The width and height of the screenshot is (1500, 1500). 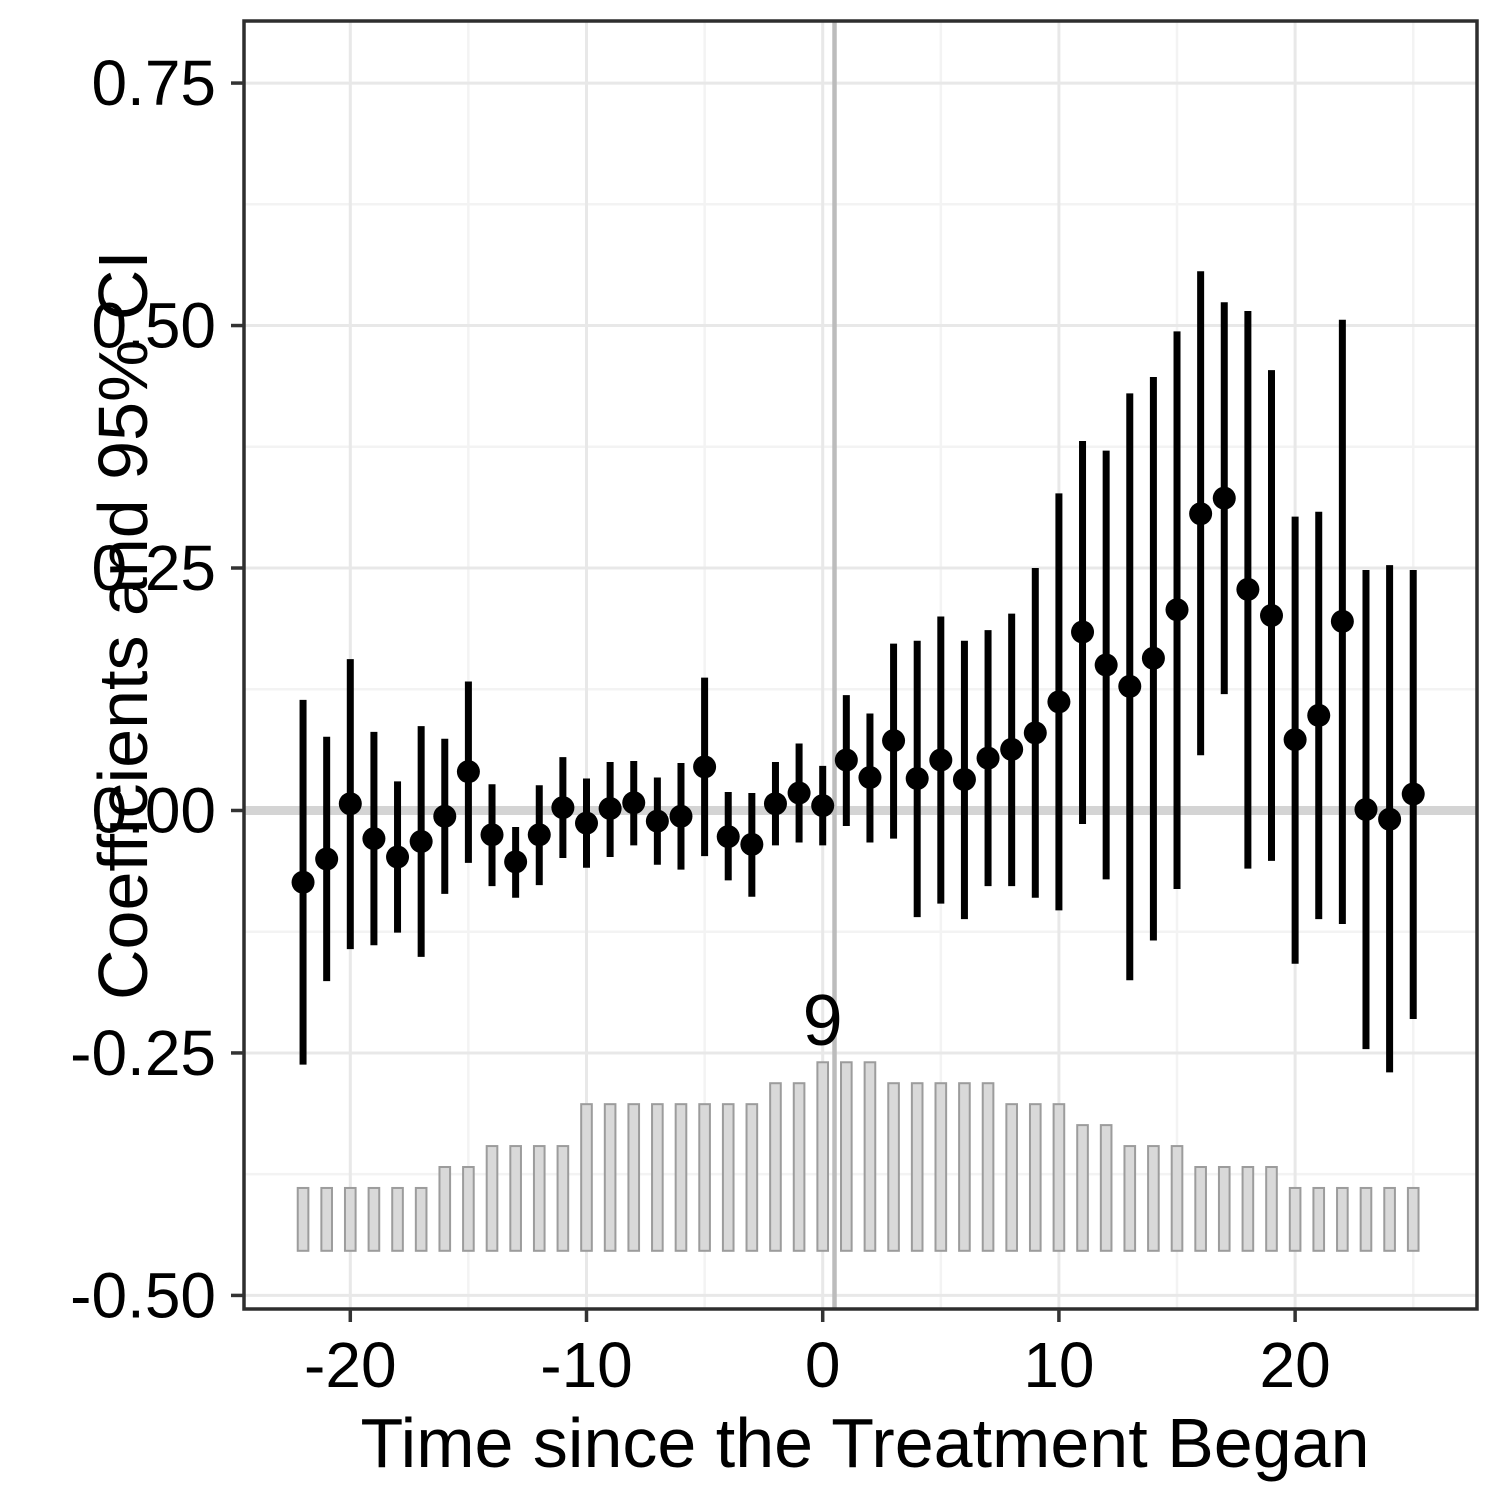 I want to click on y-tick-label: 0.25, so click(x=153, y=568).